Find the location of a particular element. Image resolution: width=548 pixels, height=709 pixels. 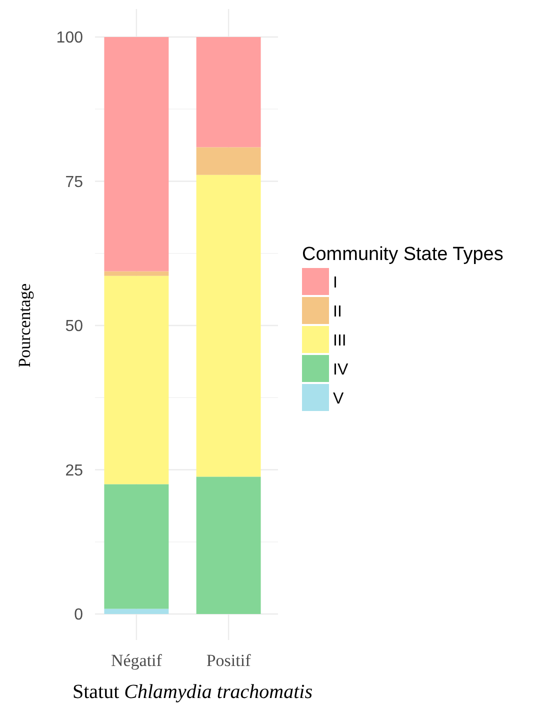

y-tick-label: 75 is located at coordinates (74, 182).